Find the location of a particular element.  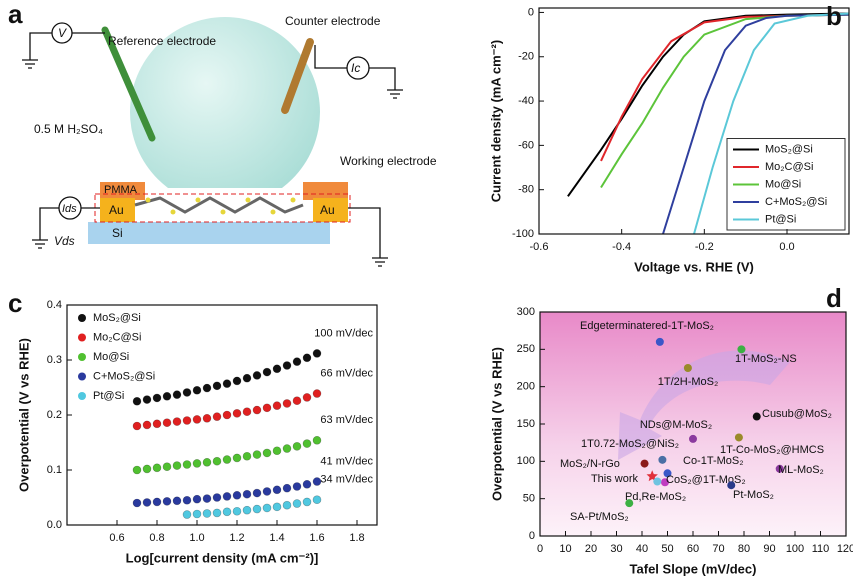

y-tick-label: 0.4 is located at coordinates (54, 305).